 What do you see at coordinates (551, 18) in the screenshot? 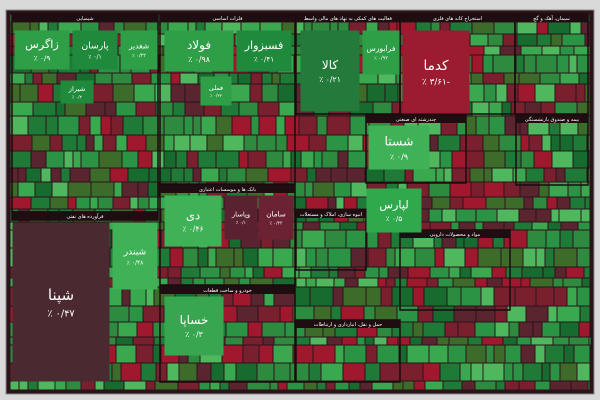
I see `sector-title: سیمان، آهک و گچ` at bounding box center [551, 18].